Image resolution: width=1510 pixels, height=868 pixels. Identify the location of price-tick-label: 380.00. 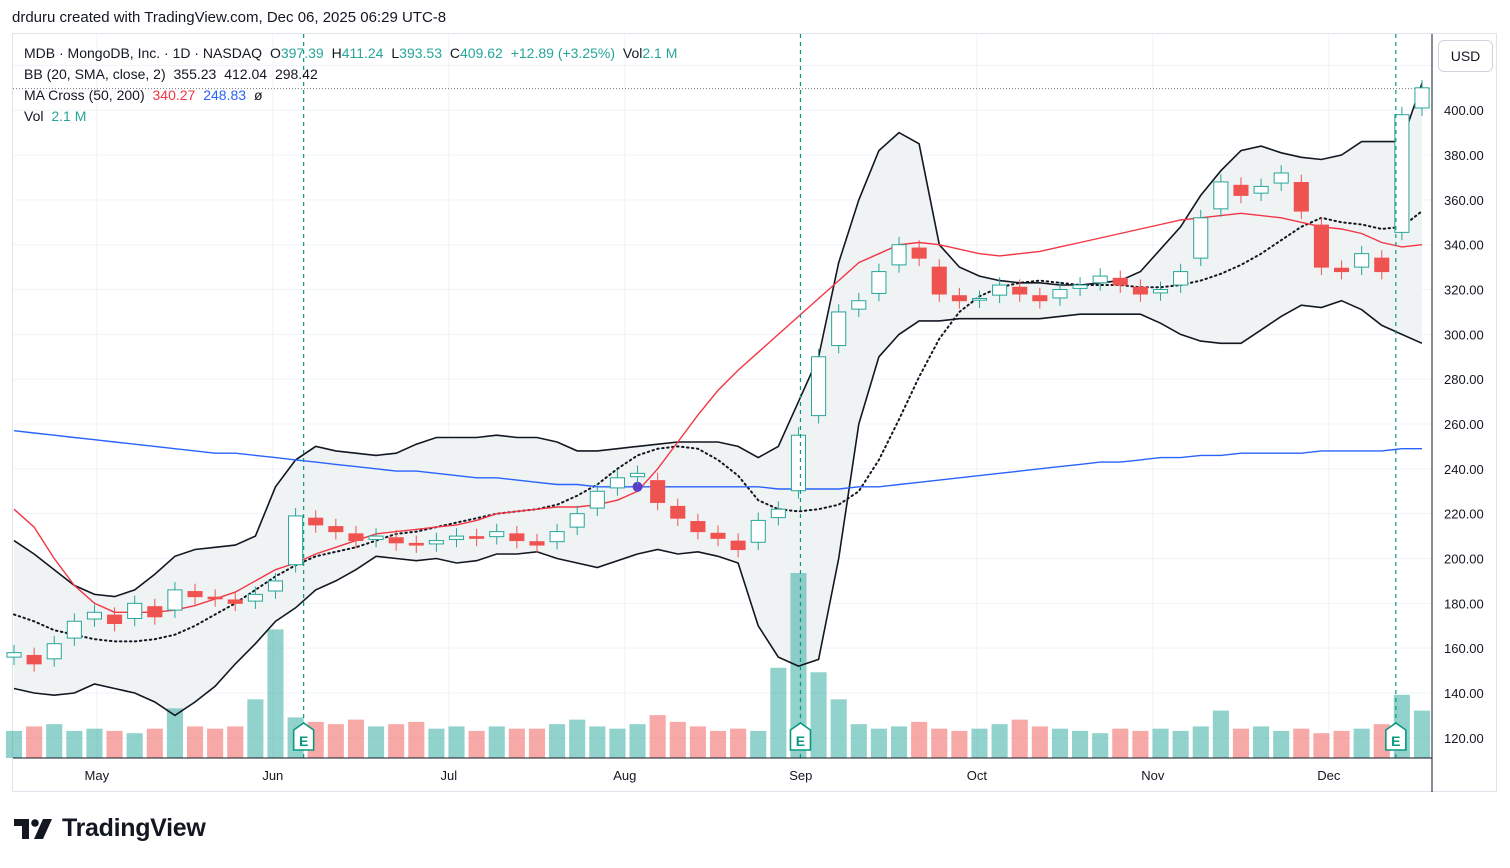
(1464, 155).